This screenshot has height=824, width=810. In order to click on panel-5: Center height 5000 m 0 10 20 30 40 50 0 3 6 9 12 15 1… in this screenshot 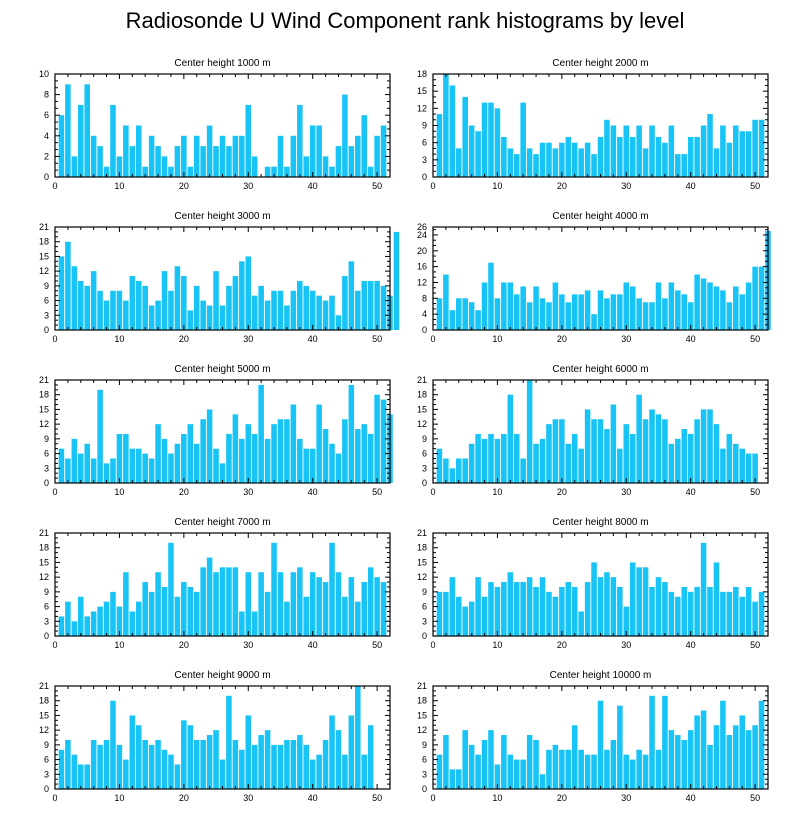, I will do `click(216, 430)`.